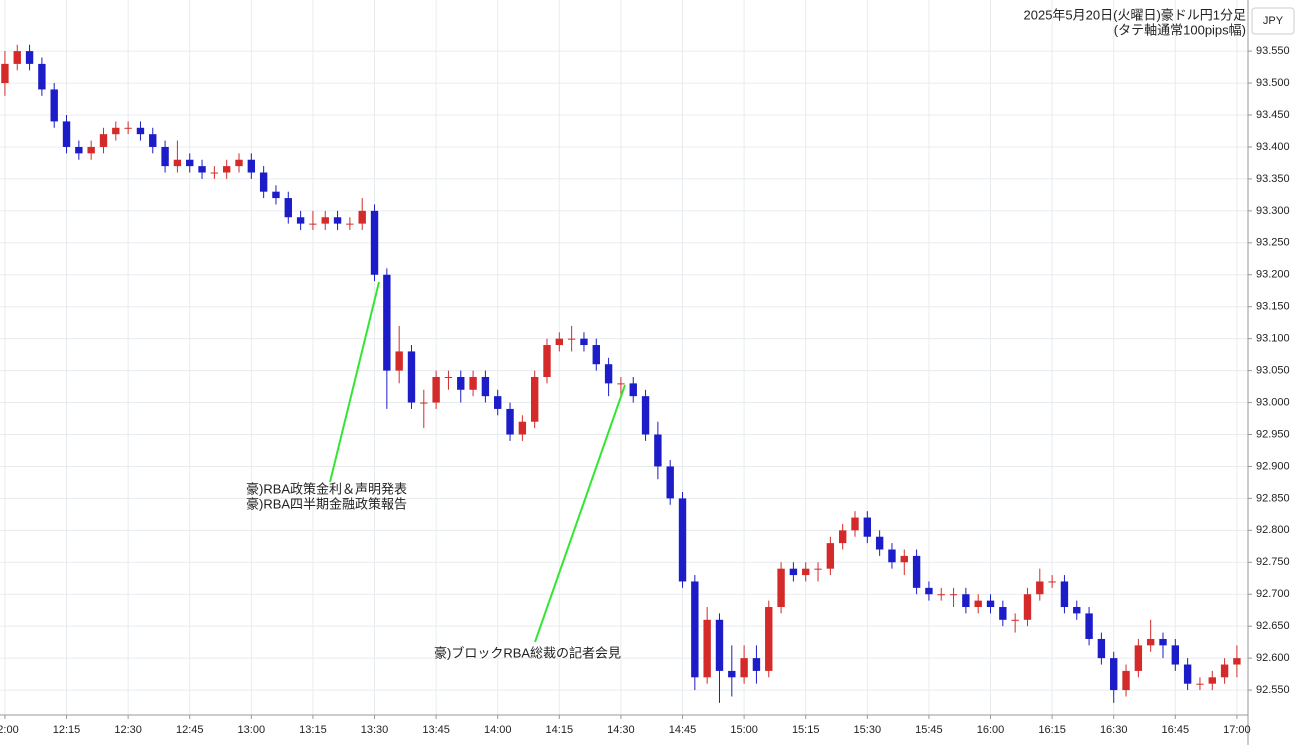 The width and height of the screenshot is (1300, 745). Describe the element at coordinates (1273, 21) in the screenshot. I see `currency-box` at that location.